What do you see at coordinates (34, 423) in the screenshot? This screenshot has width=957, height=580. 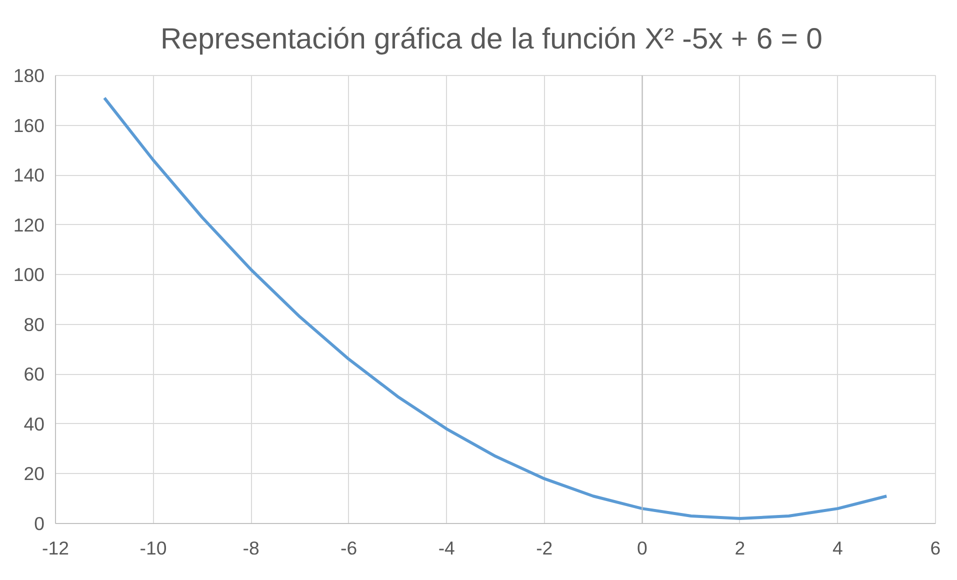 I see `y-tick-label: 40` at bounding box center [34, 423].